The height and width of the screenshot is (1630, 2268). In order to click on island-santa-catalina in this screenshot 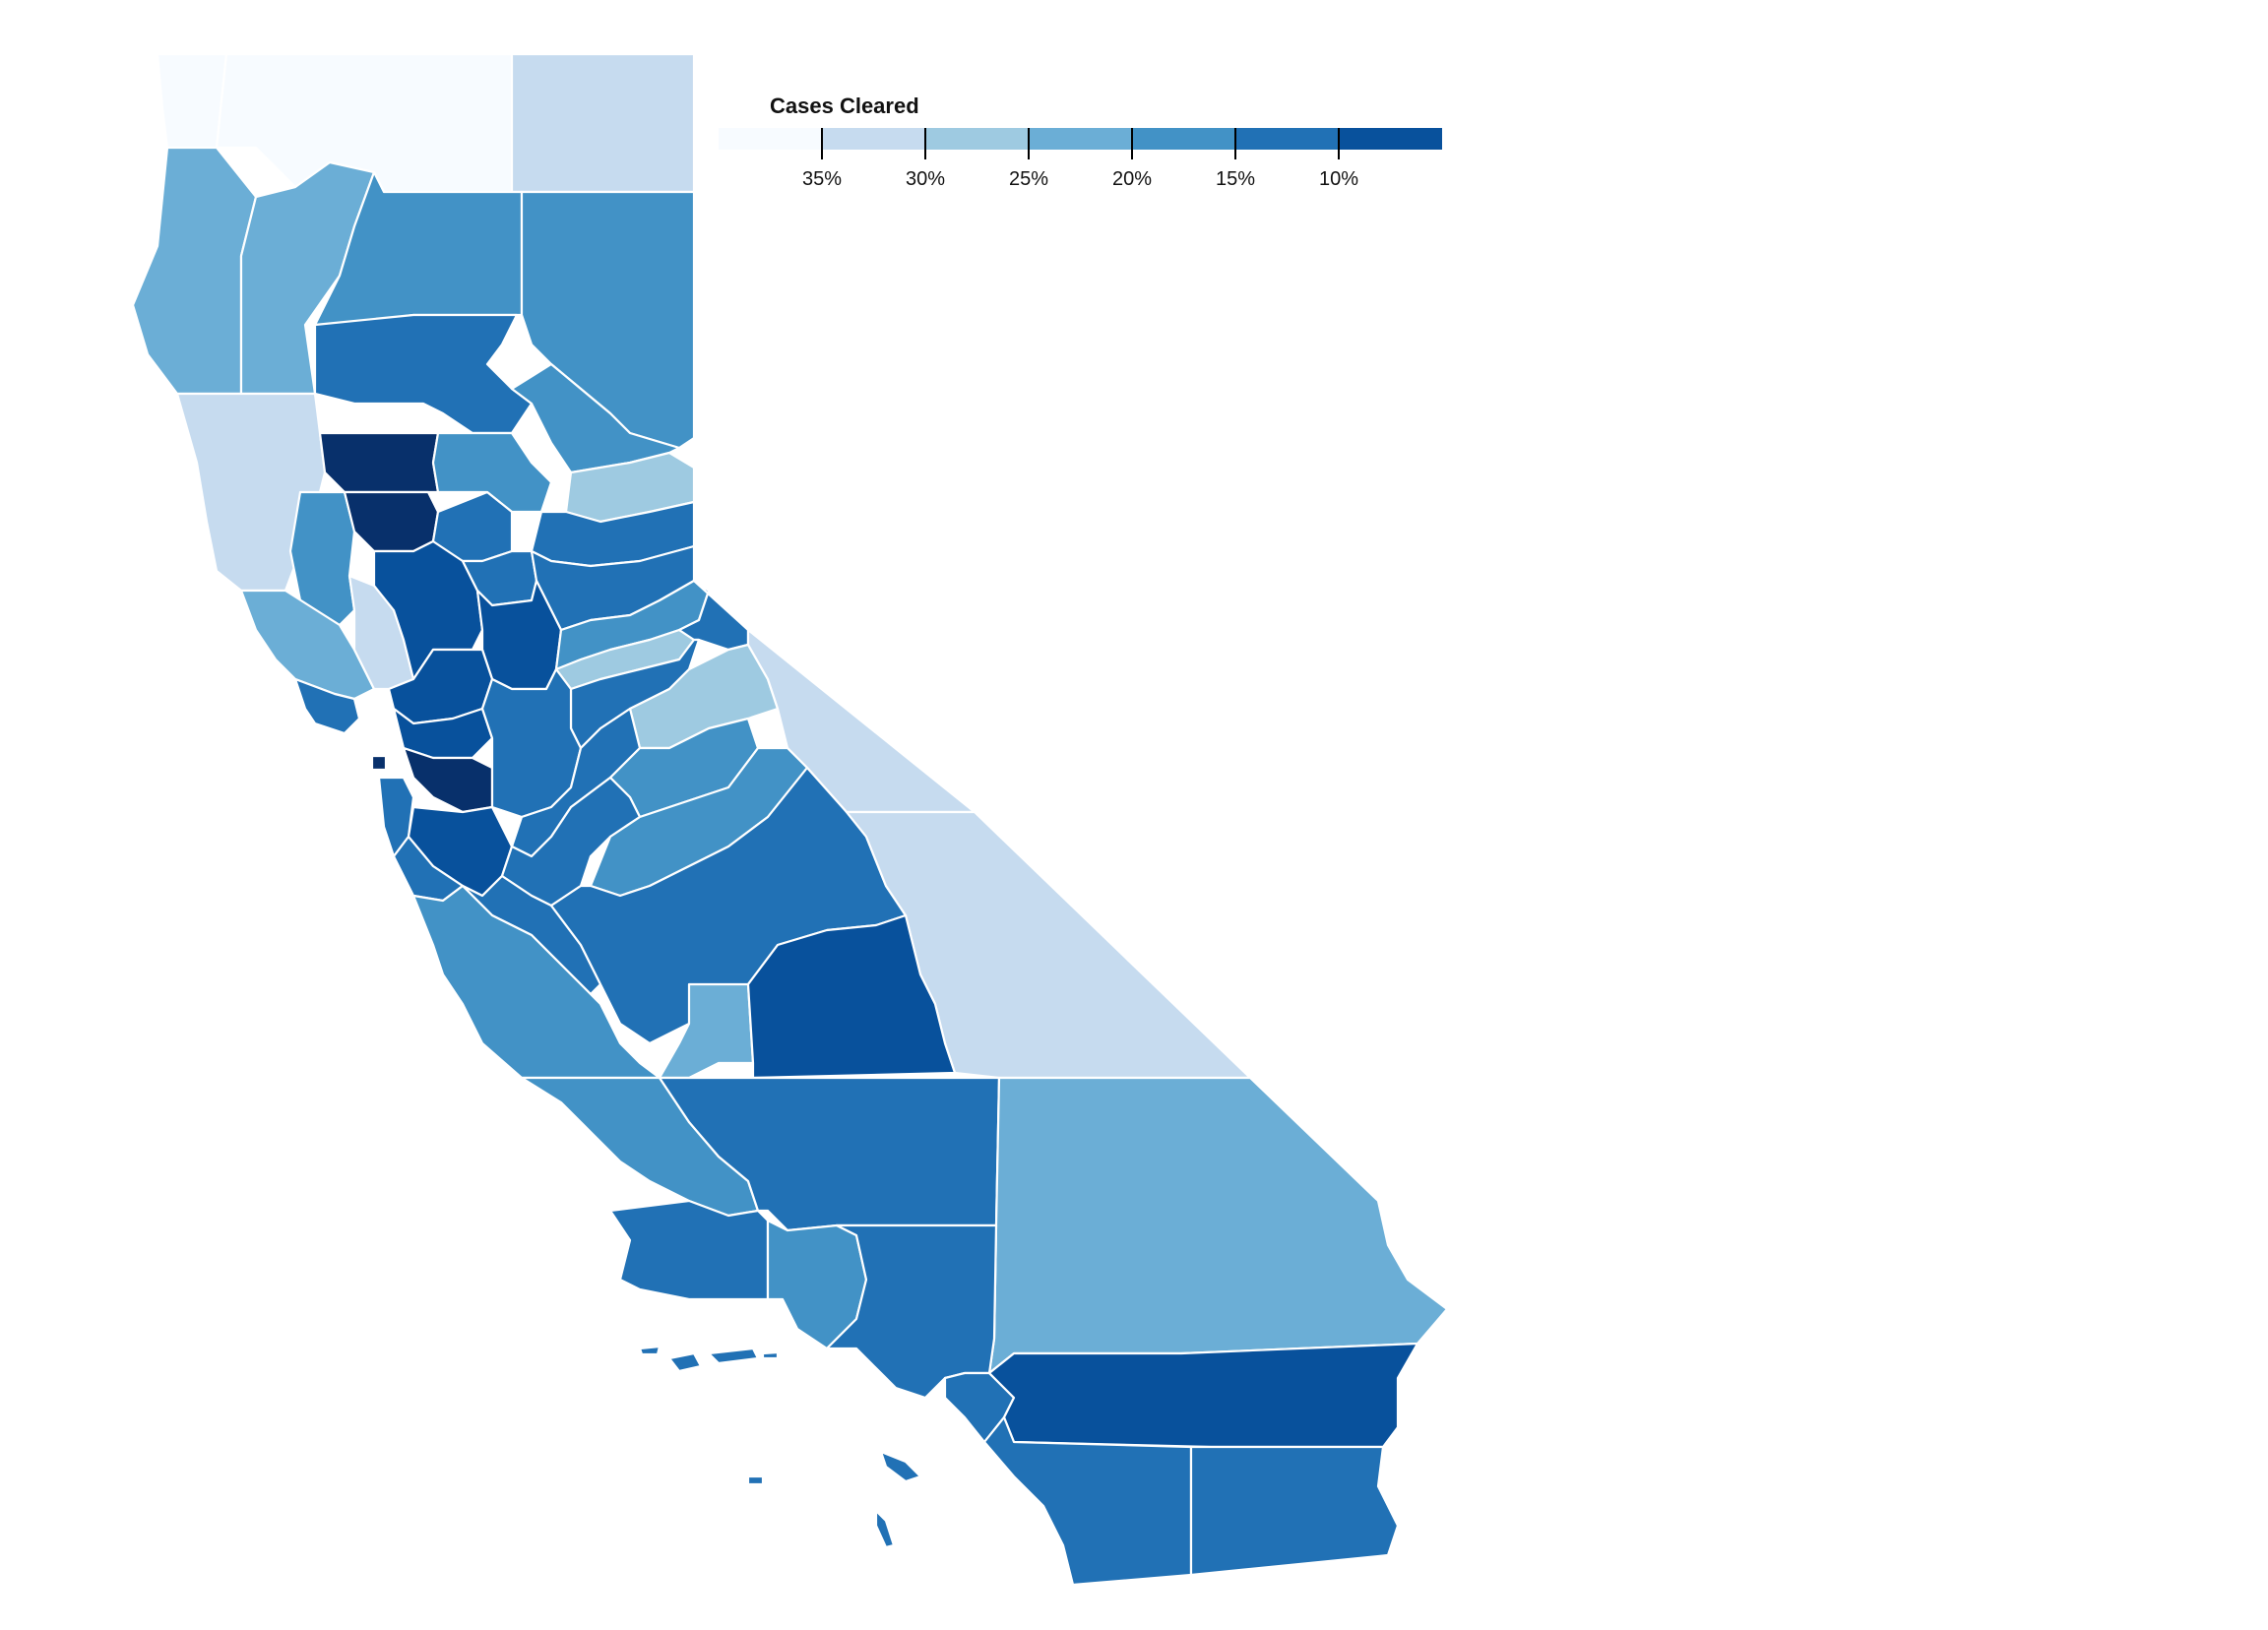, I will do `click(900, 1466)`.